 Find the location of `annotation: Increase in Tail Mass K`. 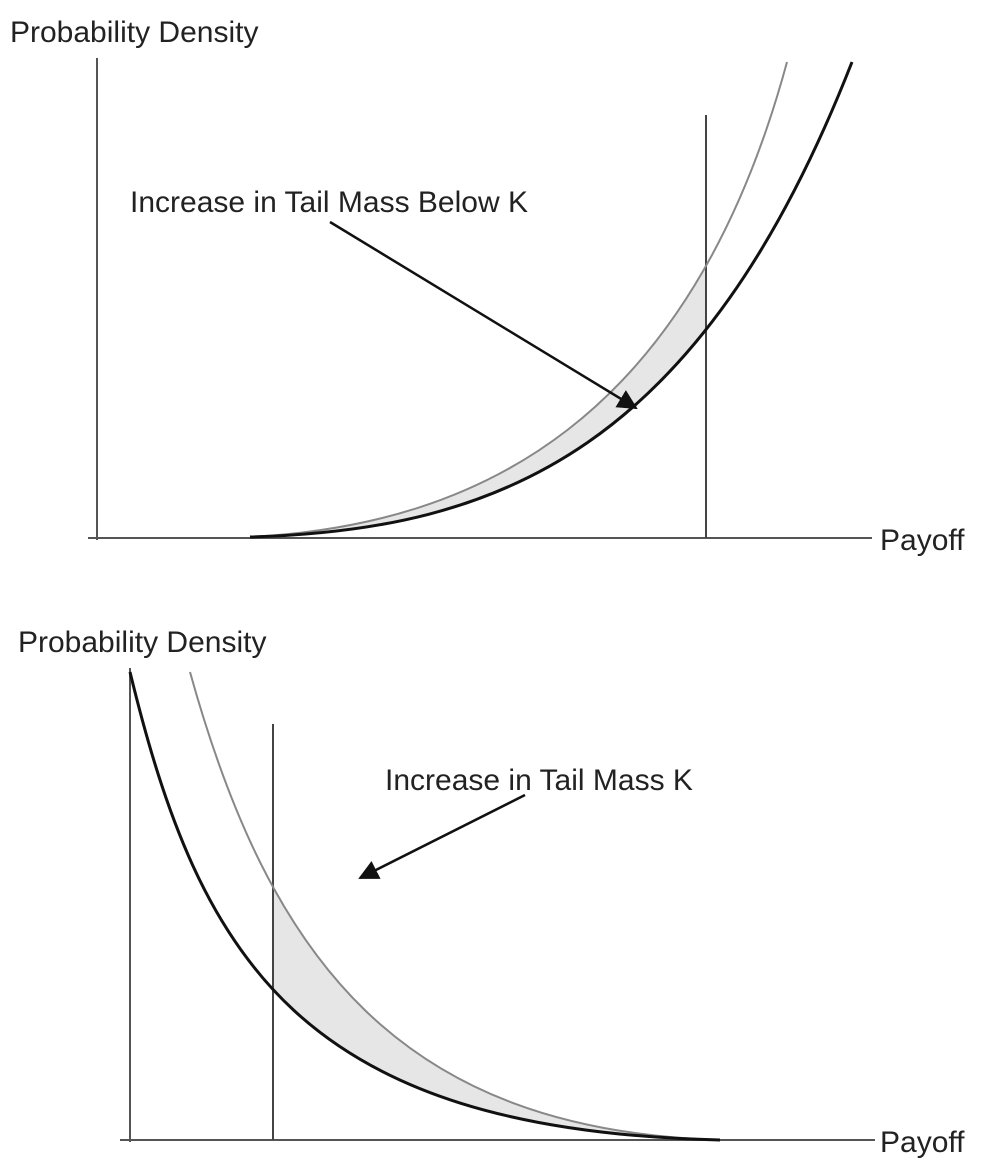

annotation: Increase in Tail Mass K is located at coordinates (539, 780).